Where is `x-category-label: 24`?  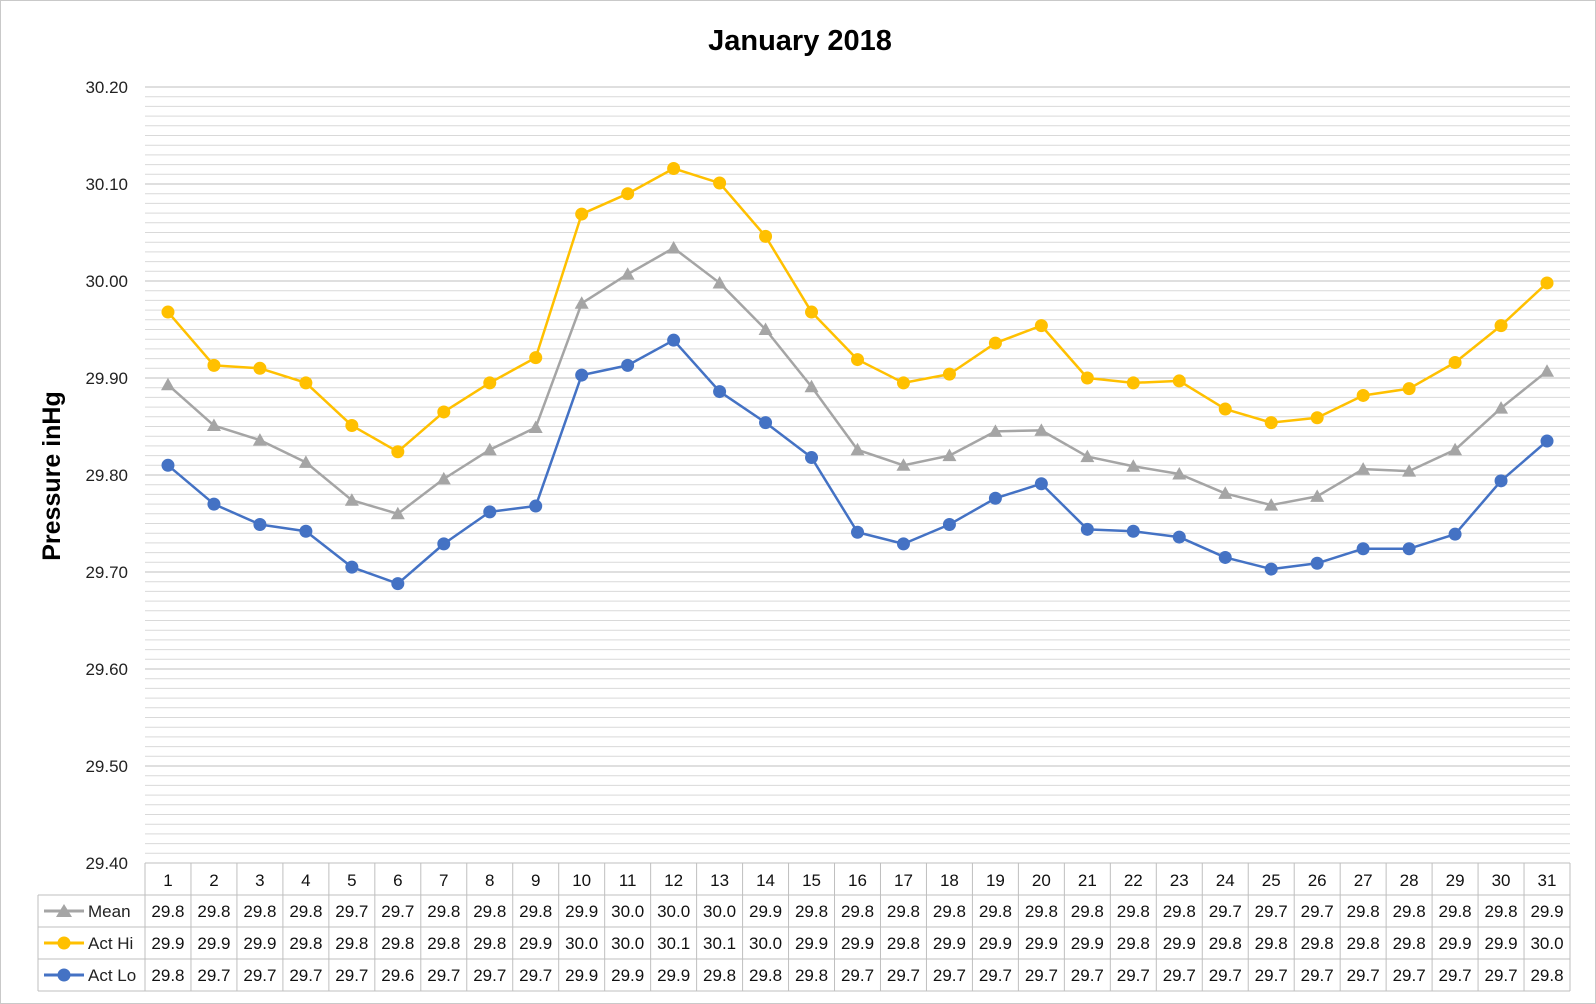
x-category-label: 24 is located at coordinates (1225, 880).